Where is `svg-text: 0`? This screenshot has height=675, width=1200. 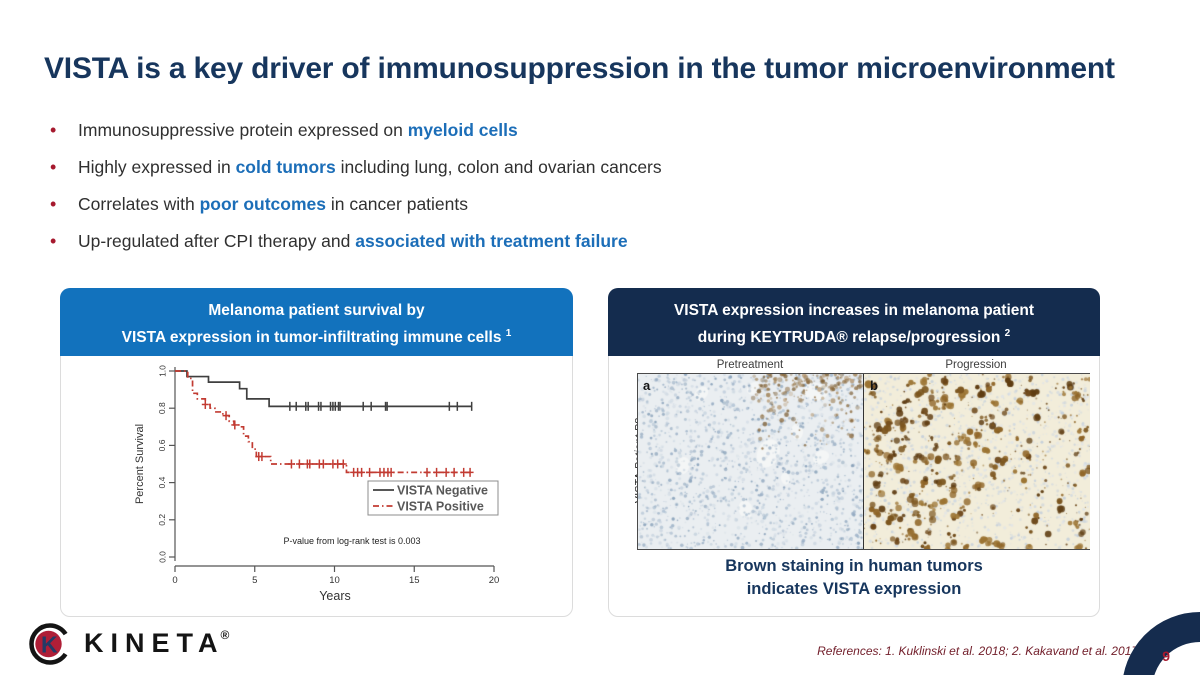 svg-text: 0 is located at coordinates (174, 580).